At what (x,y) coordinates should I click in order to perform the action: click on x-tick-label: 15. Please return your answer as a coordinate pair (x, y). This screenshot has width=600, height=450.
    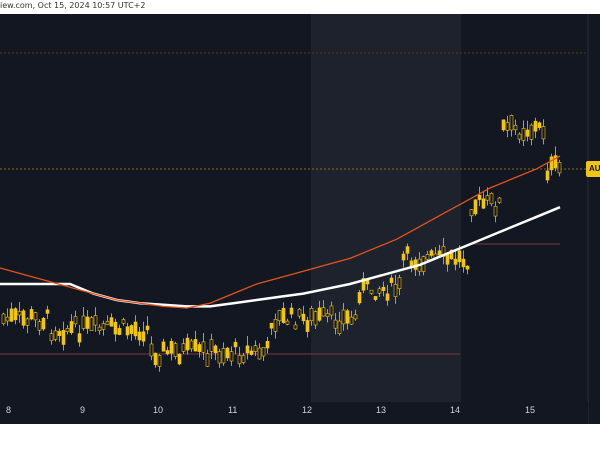
    Looking at the image, I should click on (530, 410).